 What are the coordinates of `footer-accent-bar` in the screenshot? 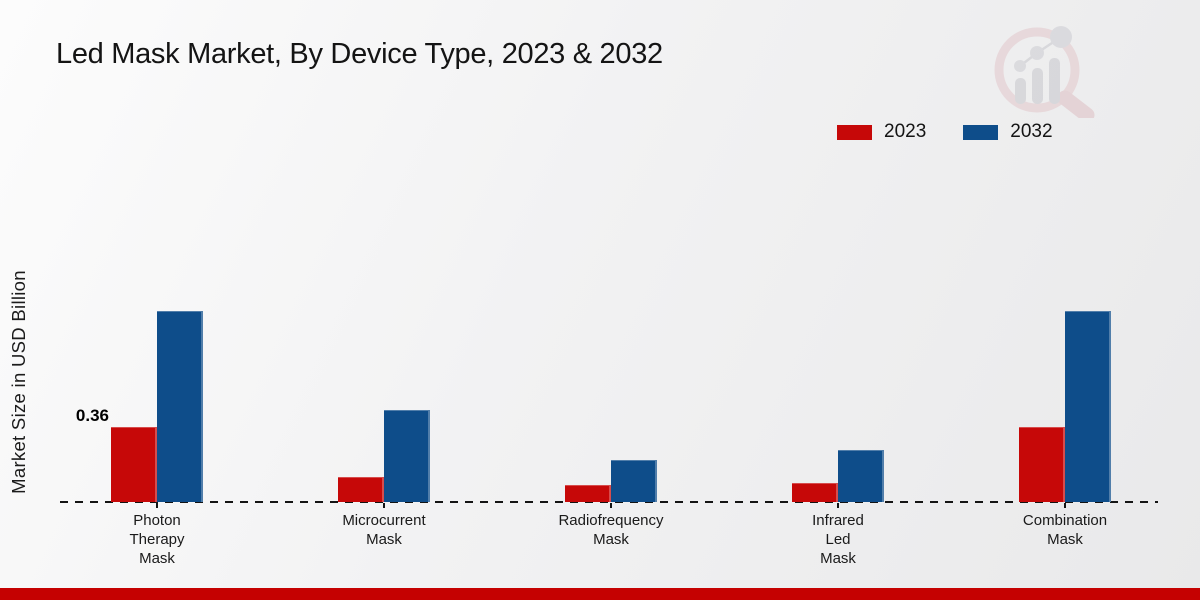 It's located at (600, 594).